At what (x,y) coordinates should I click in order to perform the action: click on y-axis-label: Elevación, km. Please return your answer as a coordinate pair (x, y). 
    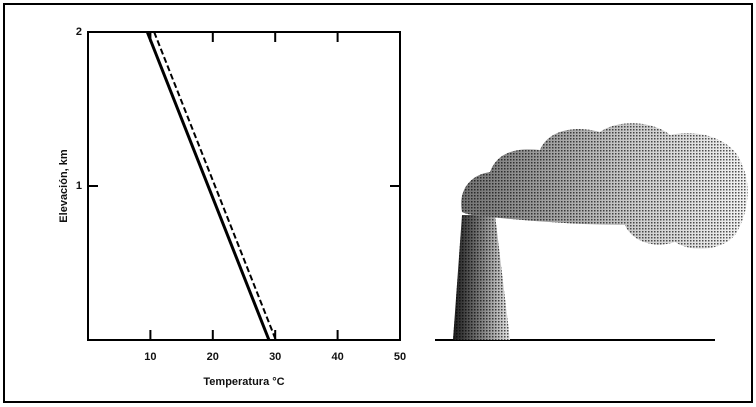
    Looking at the image, I should click on (64, 186).